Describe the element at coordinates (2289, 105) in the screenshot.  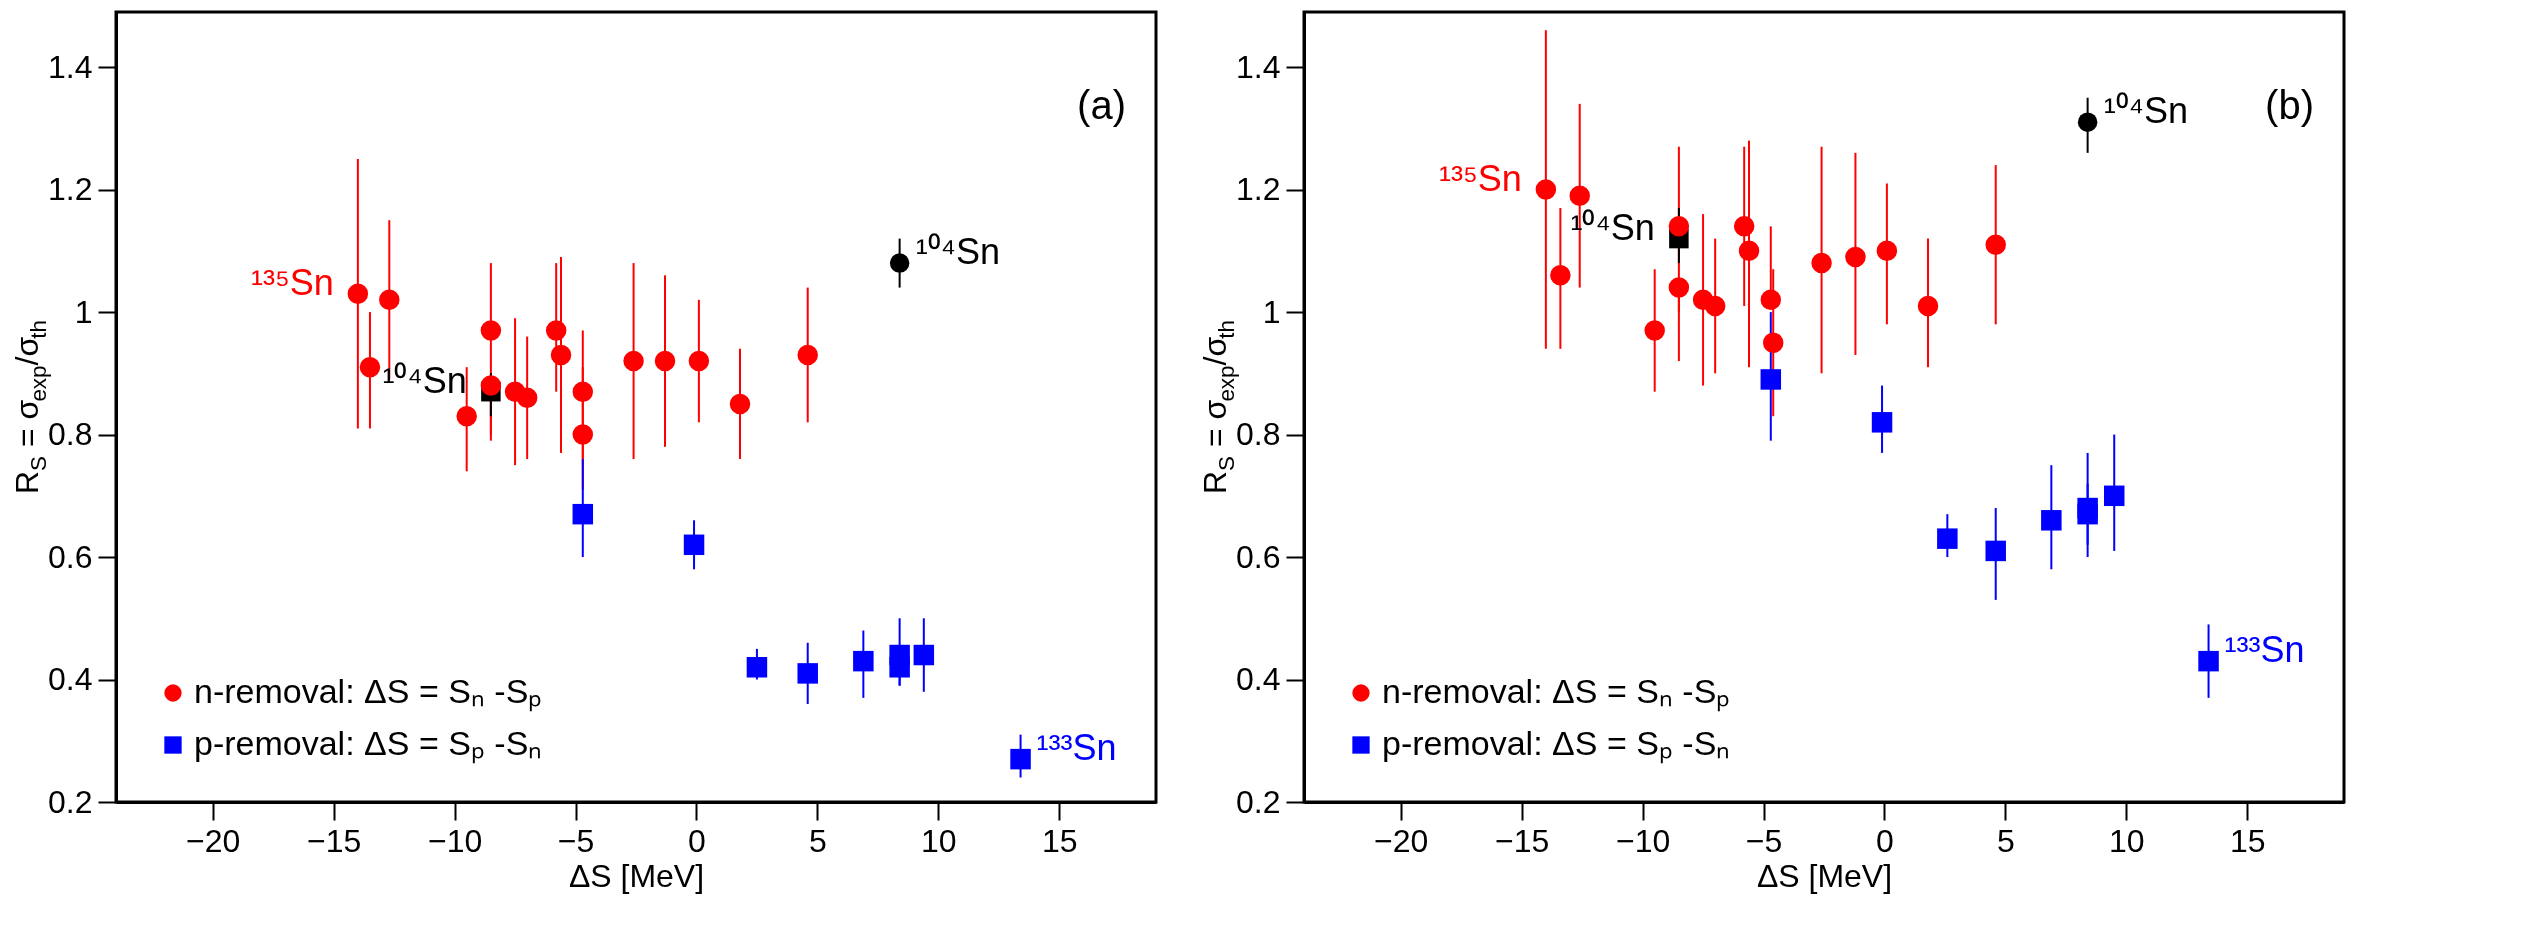
I see `annotation: (b)` at that location.